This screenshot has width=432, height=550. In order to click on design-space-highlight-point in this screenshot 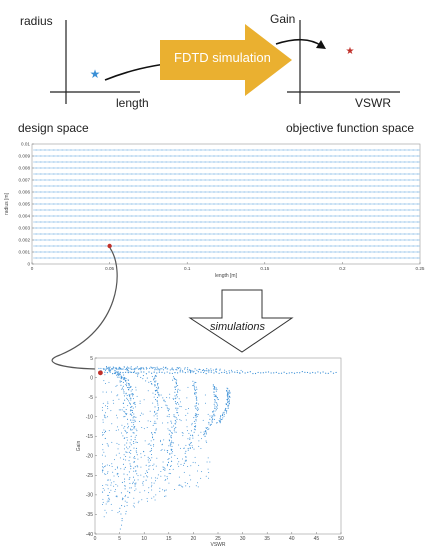, I will do `click(109, 246)`.